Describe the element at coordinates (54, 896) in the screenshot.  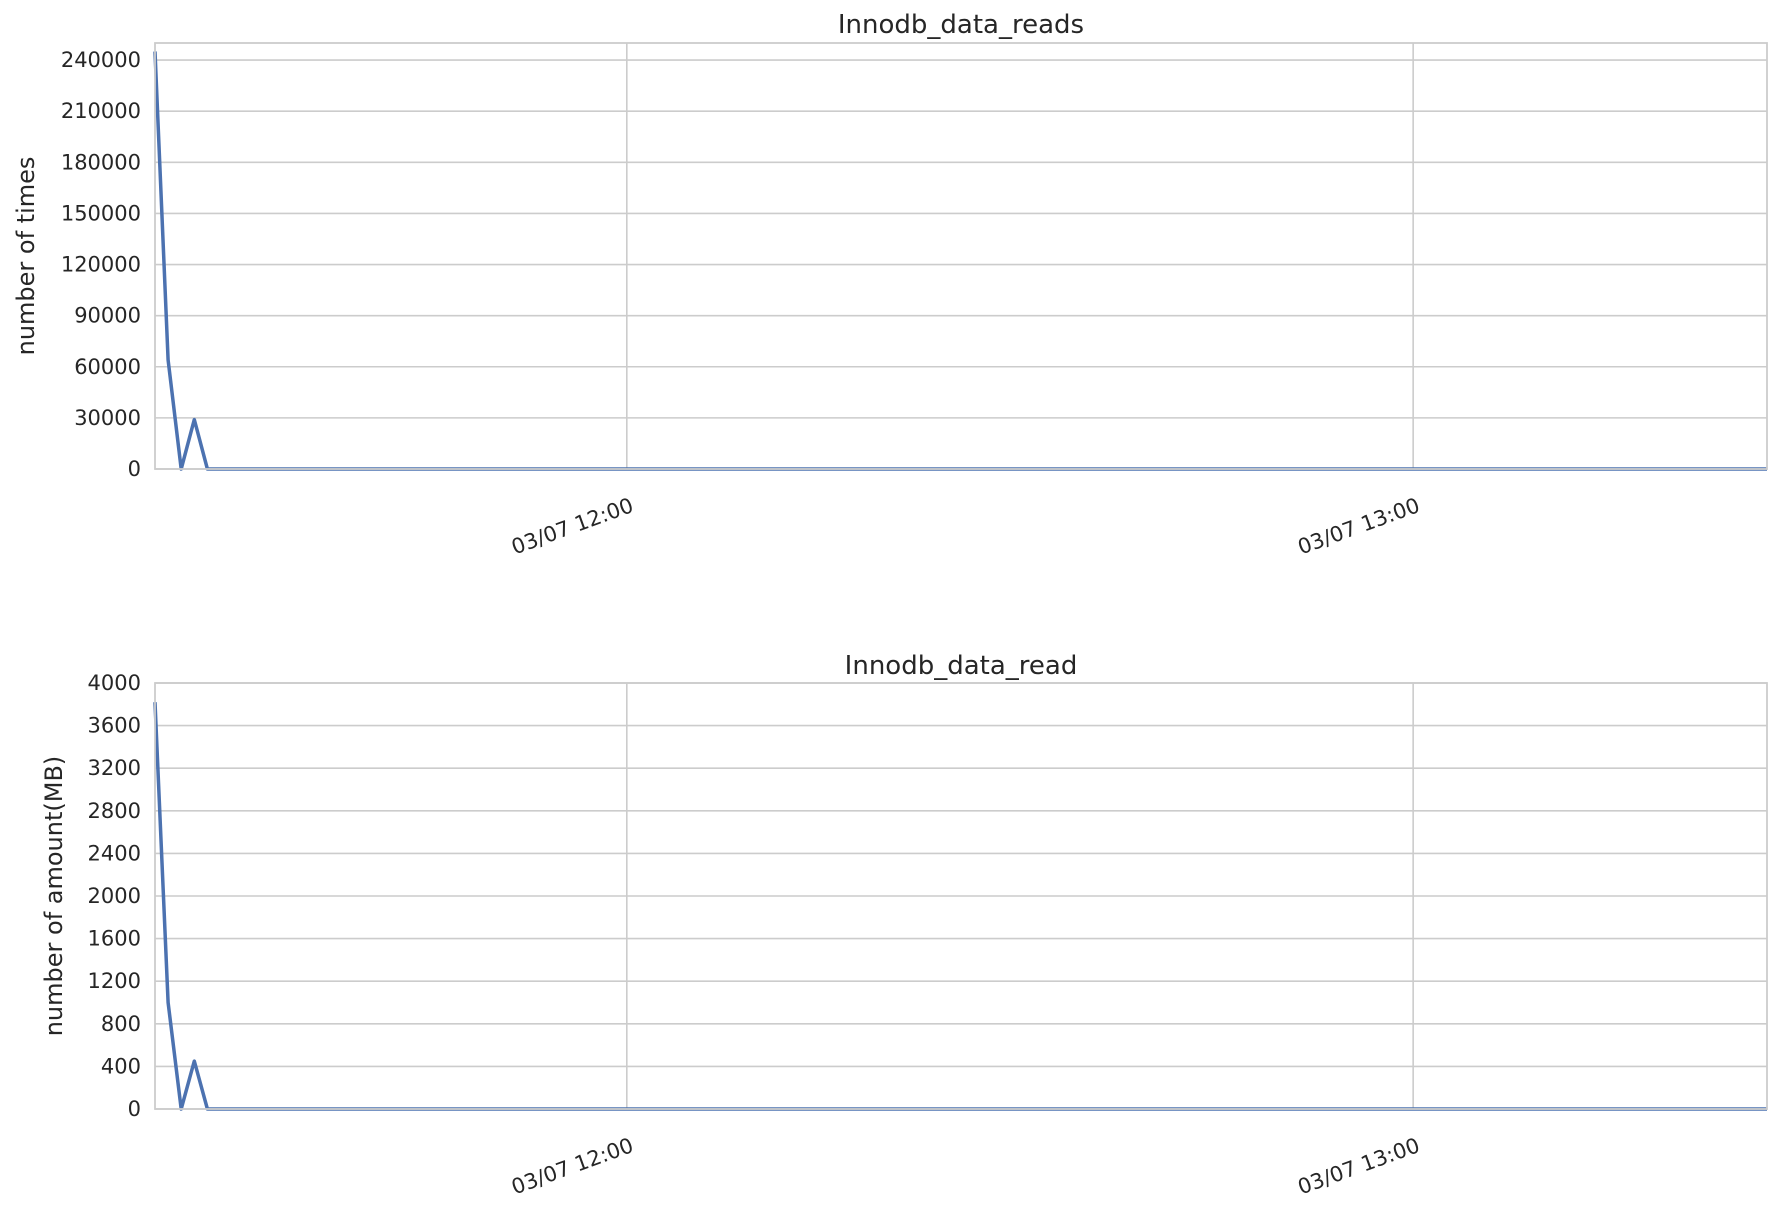
I see `y-axis-label: number of amount(MB)` at that location.